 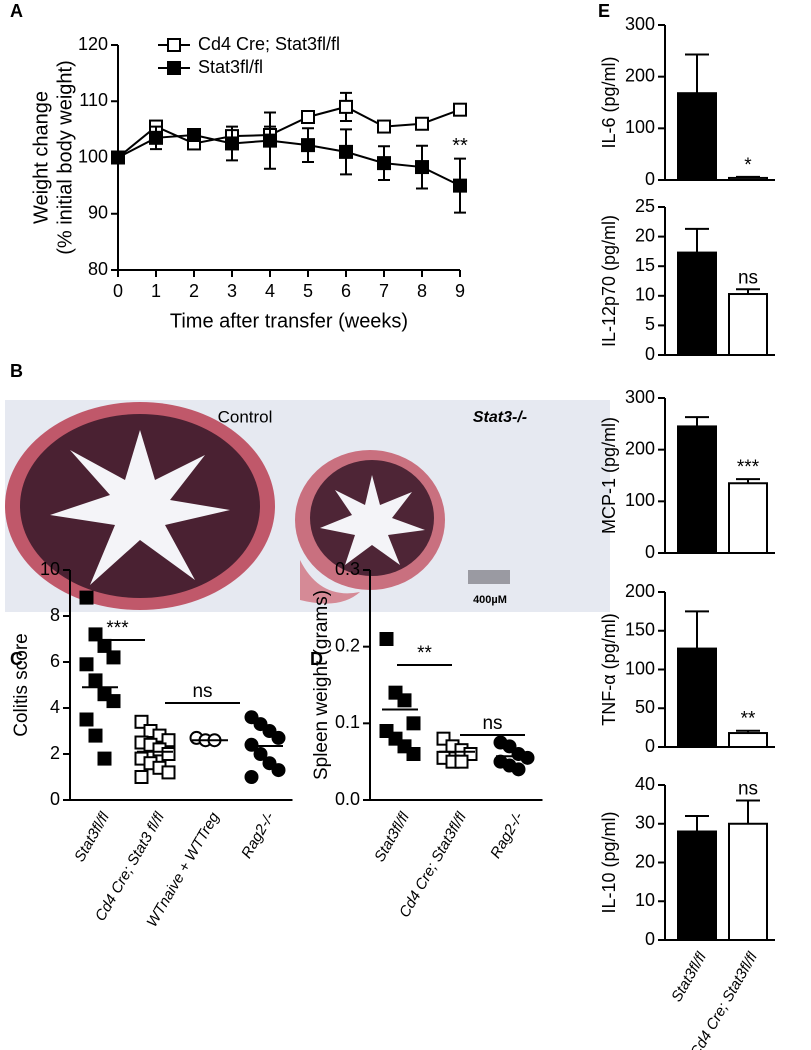 I want to click on panel-label: E, so click(x=604, y=11).